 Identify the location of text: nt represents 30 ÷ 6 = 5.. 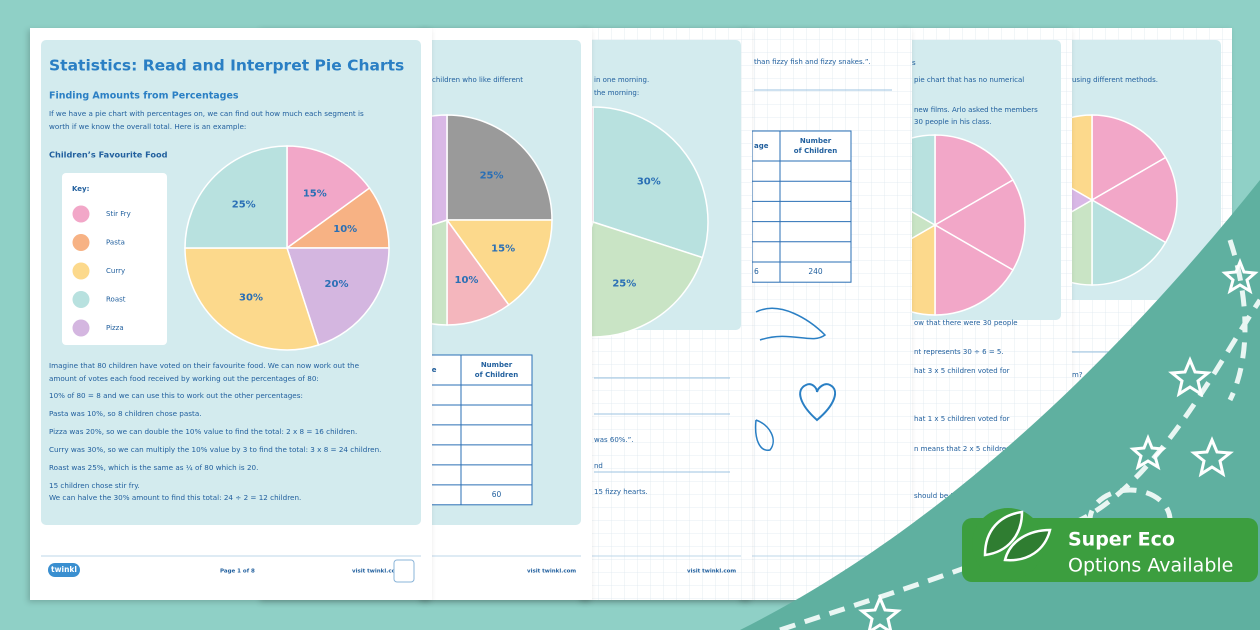
(959, 352).